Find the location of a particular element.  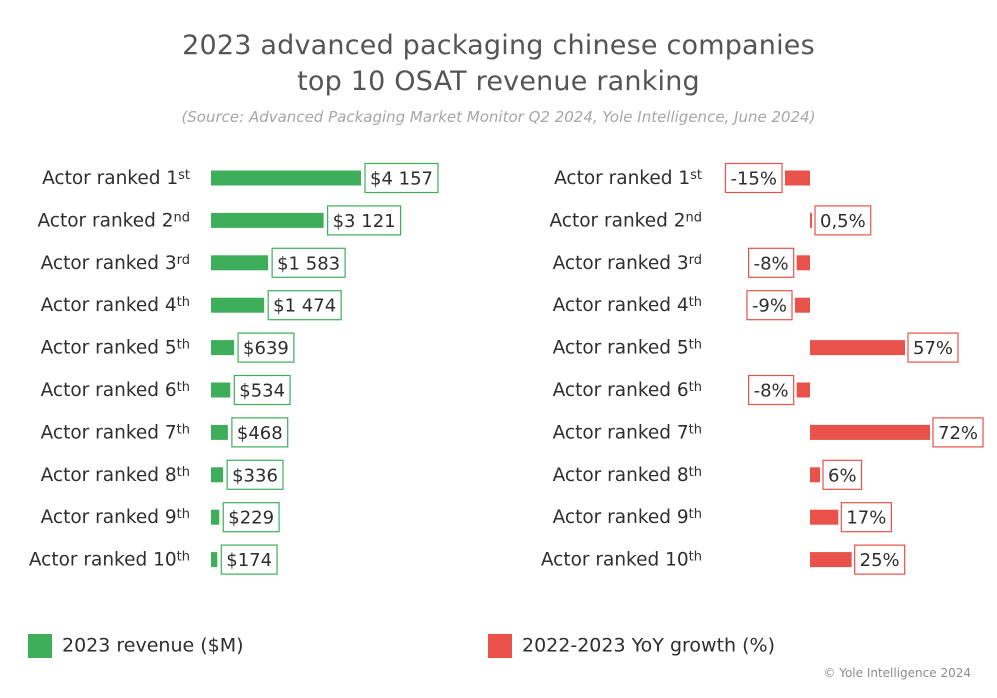

revenue-category-label: Actor ranked 7th is located at coordinates (115, 432).